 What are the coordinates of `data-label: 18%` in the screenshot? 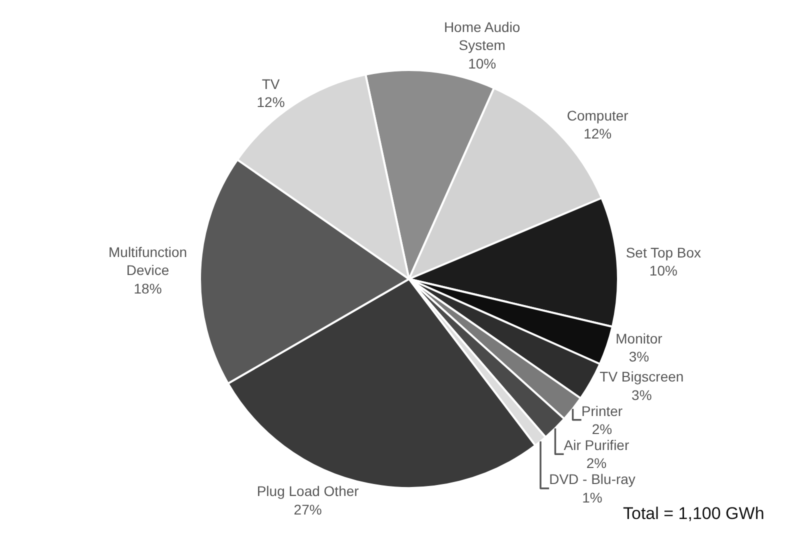 It's located at (148, 288).